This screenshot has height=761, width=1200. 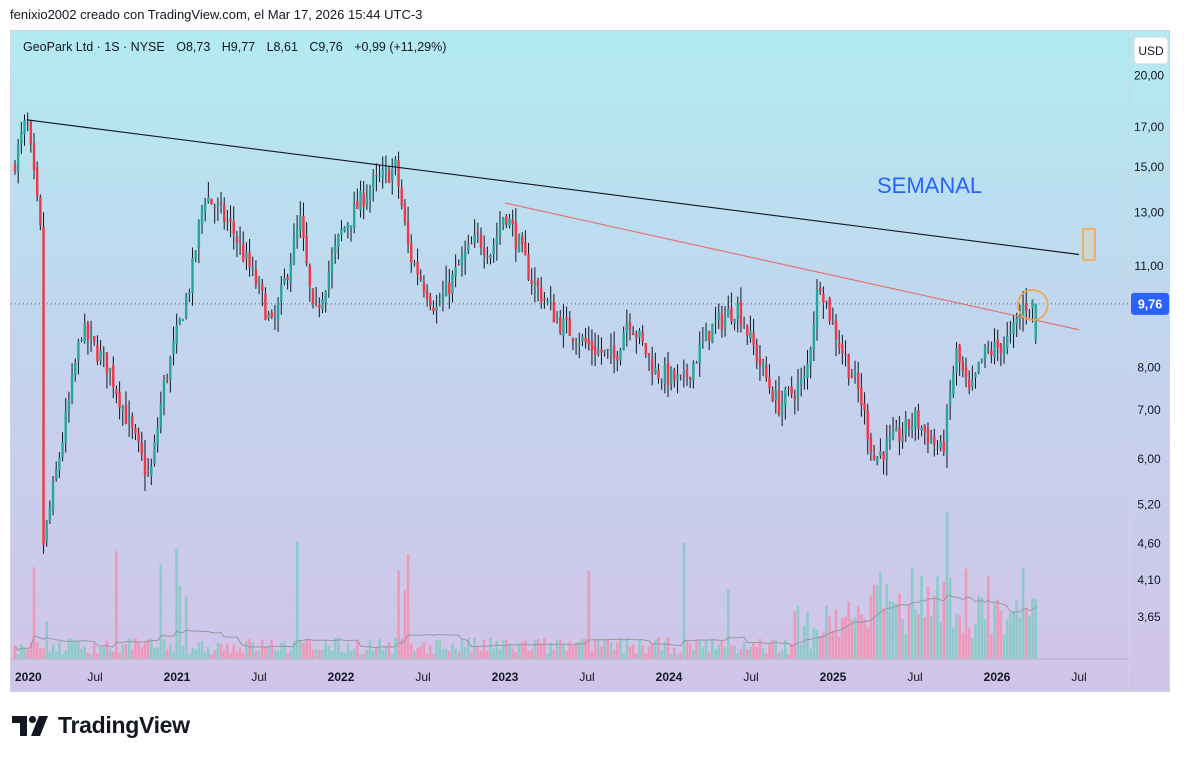 What do you see at coordinates (1151, 50) in the screenshot?
I see `currency-button: USD` at bounding box center [1151, 50].